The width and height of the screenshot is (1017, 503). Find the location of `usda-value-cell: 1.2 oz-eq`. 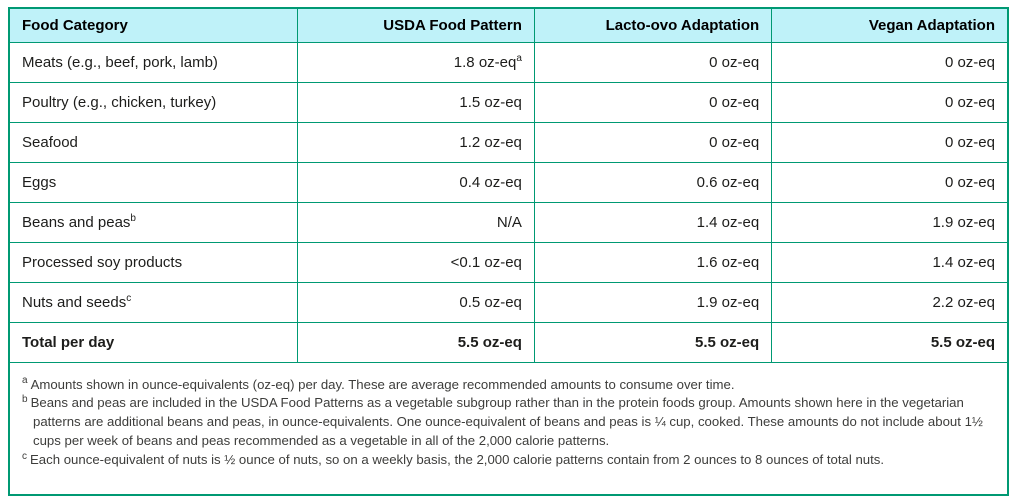

usda-value-cell: 1.2 oz-eq is located at coordinates (415, 142).